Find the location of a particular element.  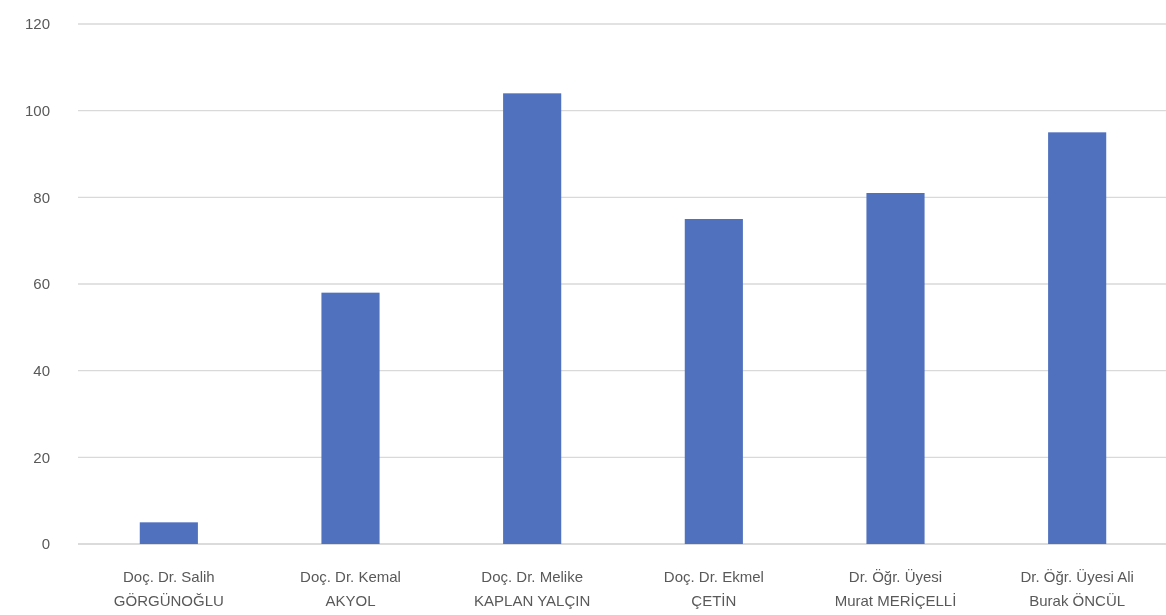

x-tick-label: Doç. Dr. Melike KAPLAN YALÇIN is located at coordinates (532, 588).